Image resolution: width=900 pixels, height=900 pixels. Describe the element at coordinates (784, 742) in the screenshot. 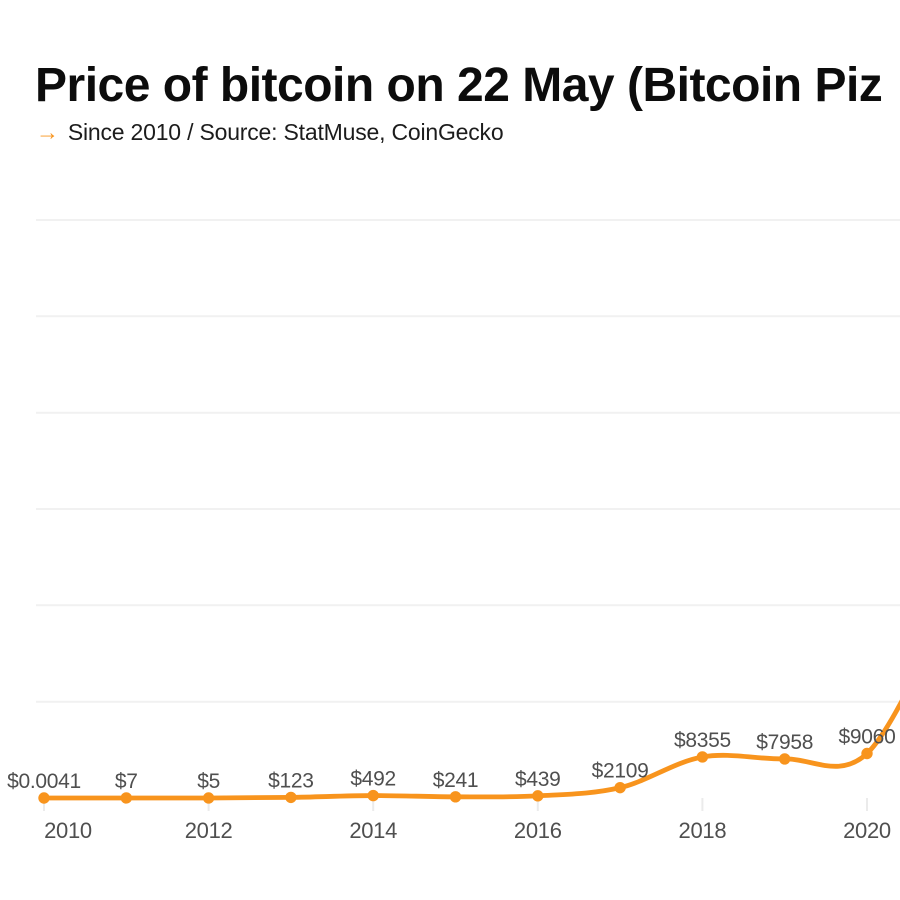

I see `data-point-label: $7958` at that location.